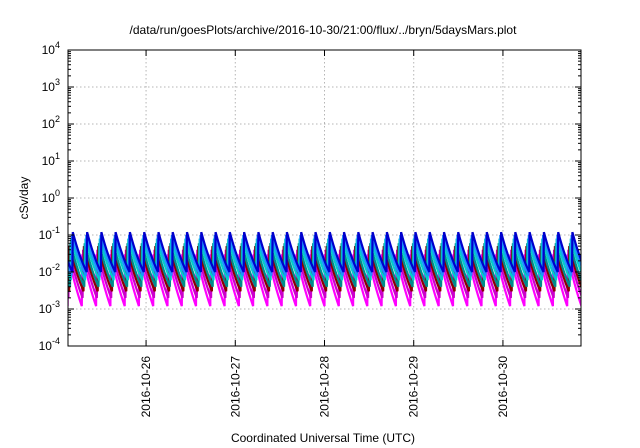  I want to click on series-layer, so click(324, 269).